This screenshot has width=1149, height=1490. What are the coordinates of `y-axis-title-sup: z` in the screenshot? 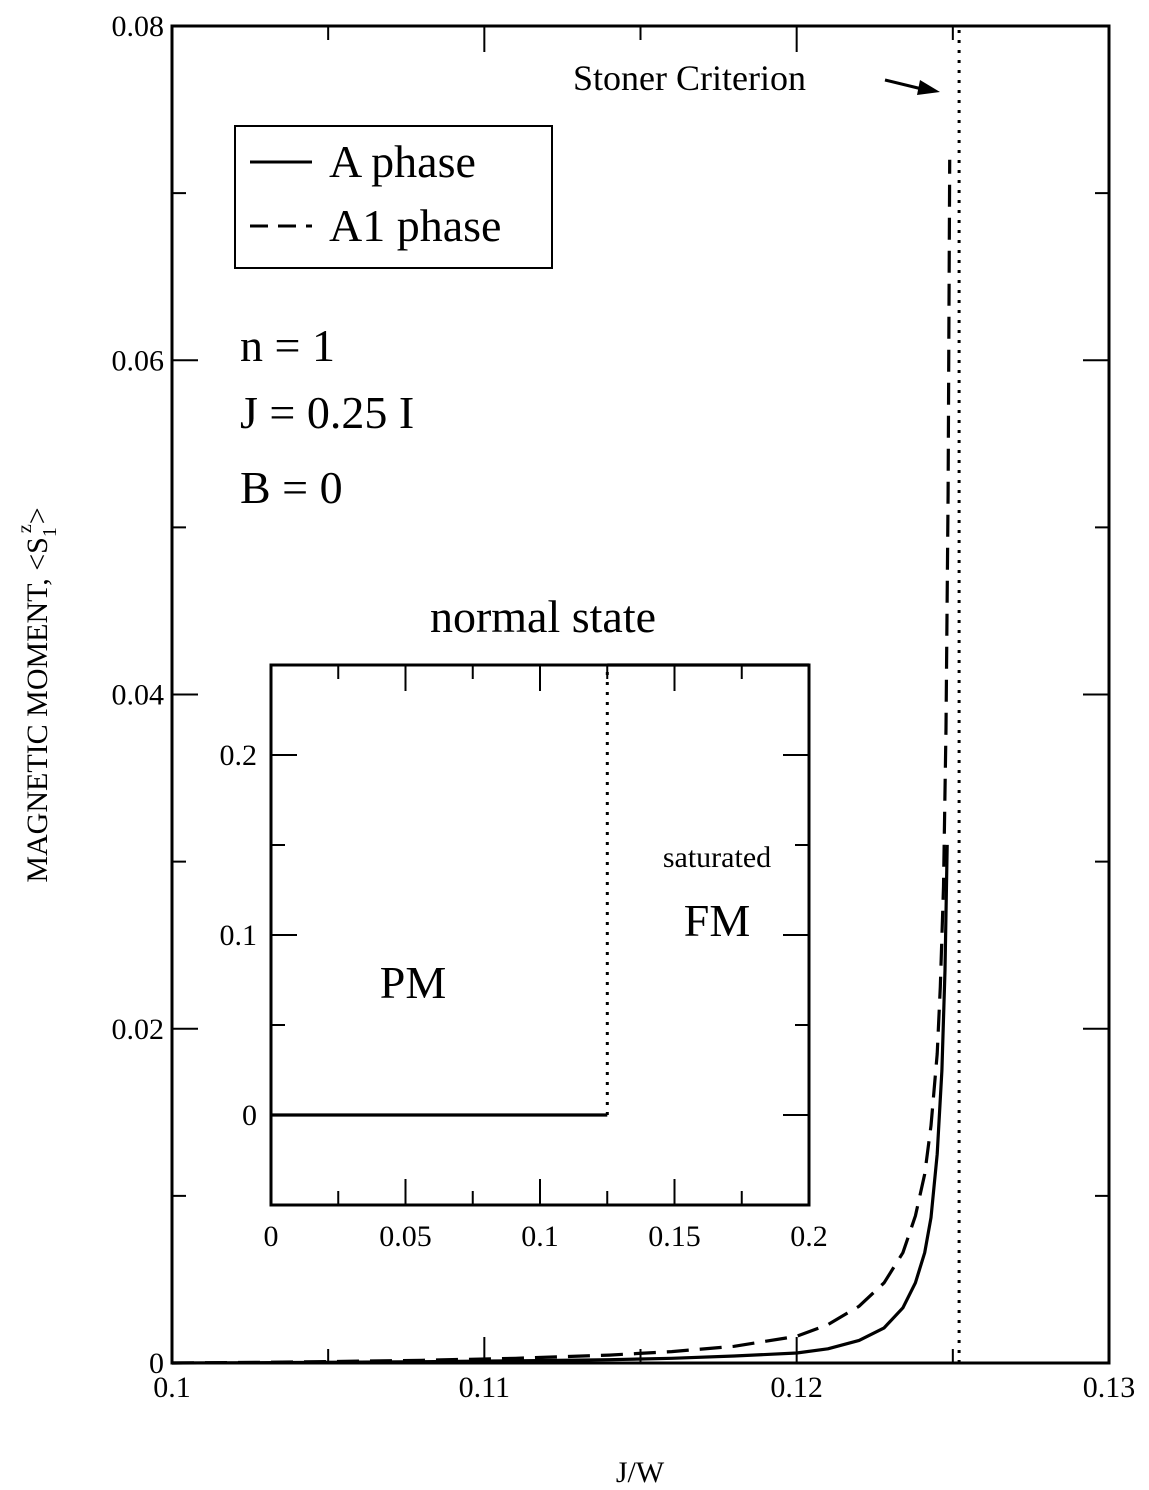 It's located at (25, 528).